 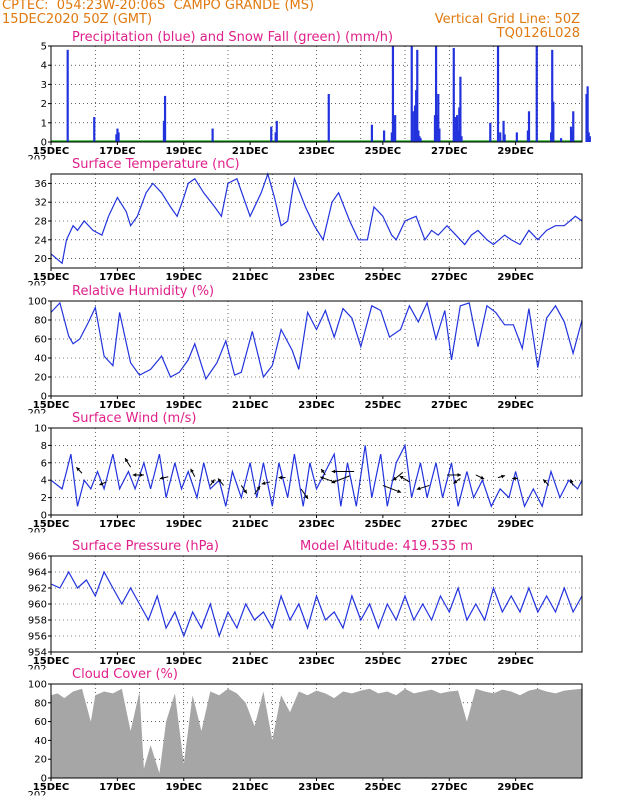 What do you see at coordinates (44, 779) in the screenshot?
I see `y-tick-label: 0` at bounding box center [44, 779].